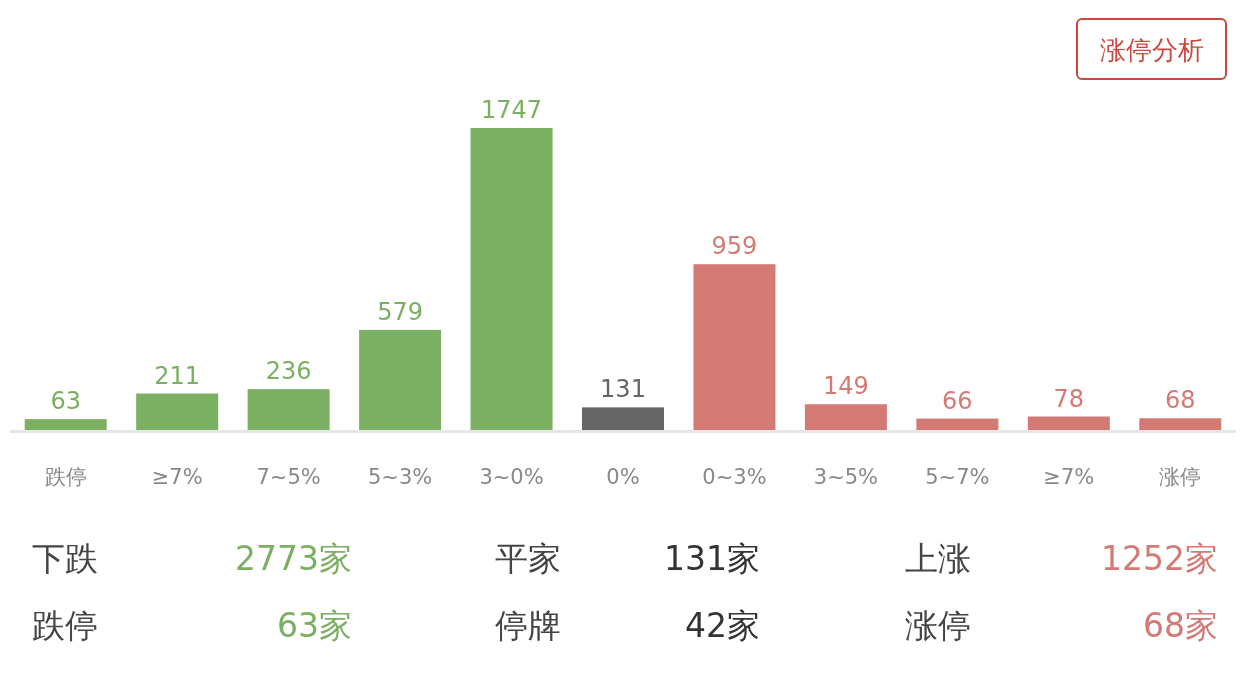  What do you see at coordinates (957, 400) in the screenshot?
I see `data-label: 66` at bounding box center [957, 400].